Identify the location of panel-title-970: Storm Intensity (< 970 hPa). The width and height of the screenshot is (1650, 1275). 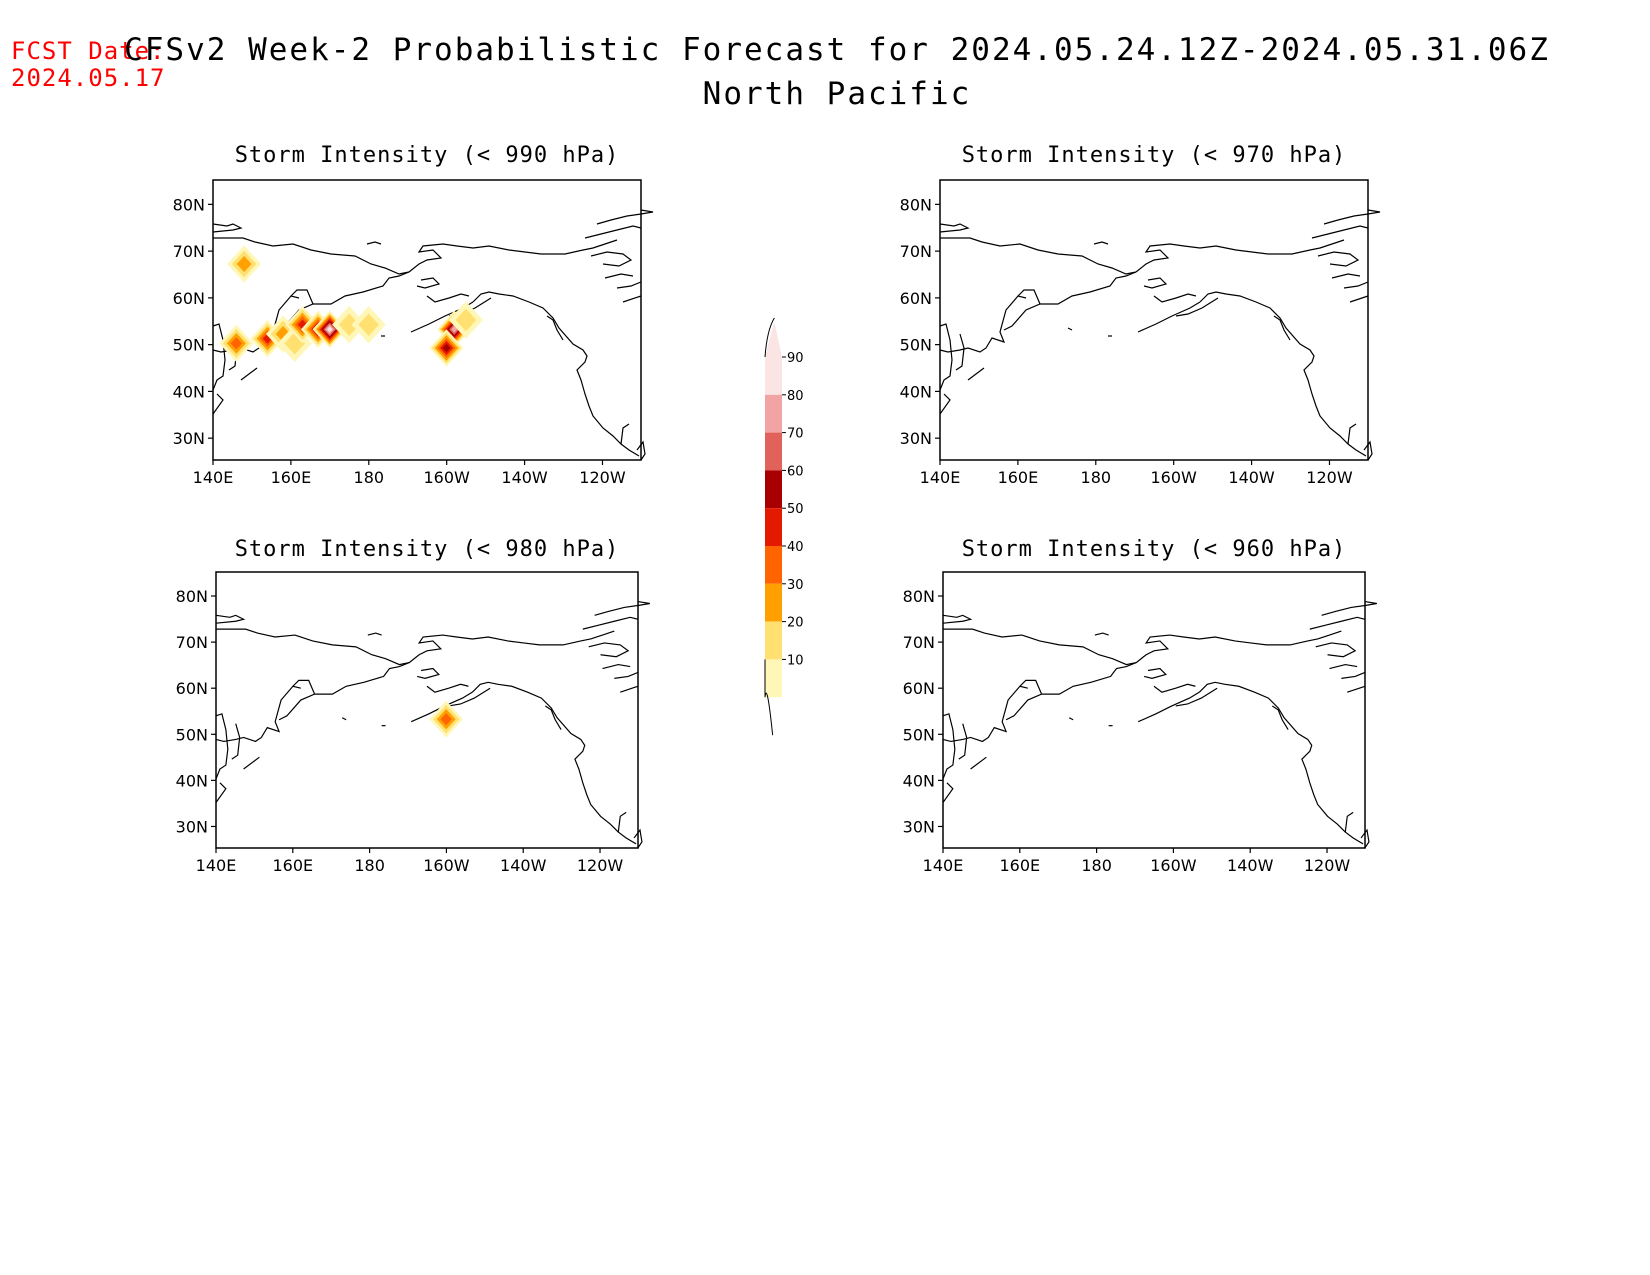
(1154, 155).